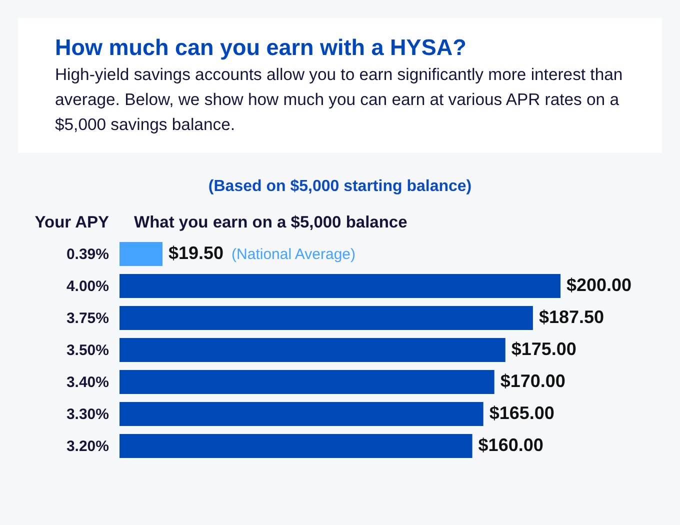 The height and width of the screenshot is (525, 680). I want to click on annotation: (National Average), so click(294, 254).